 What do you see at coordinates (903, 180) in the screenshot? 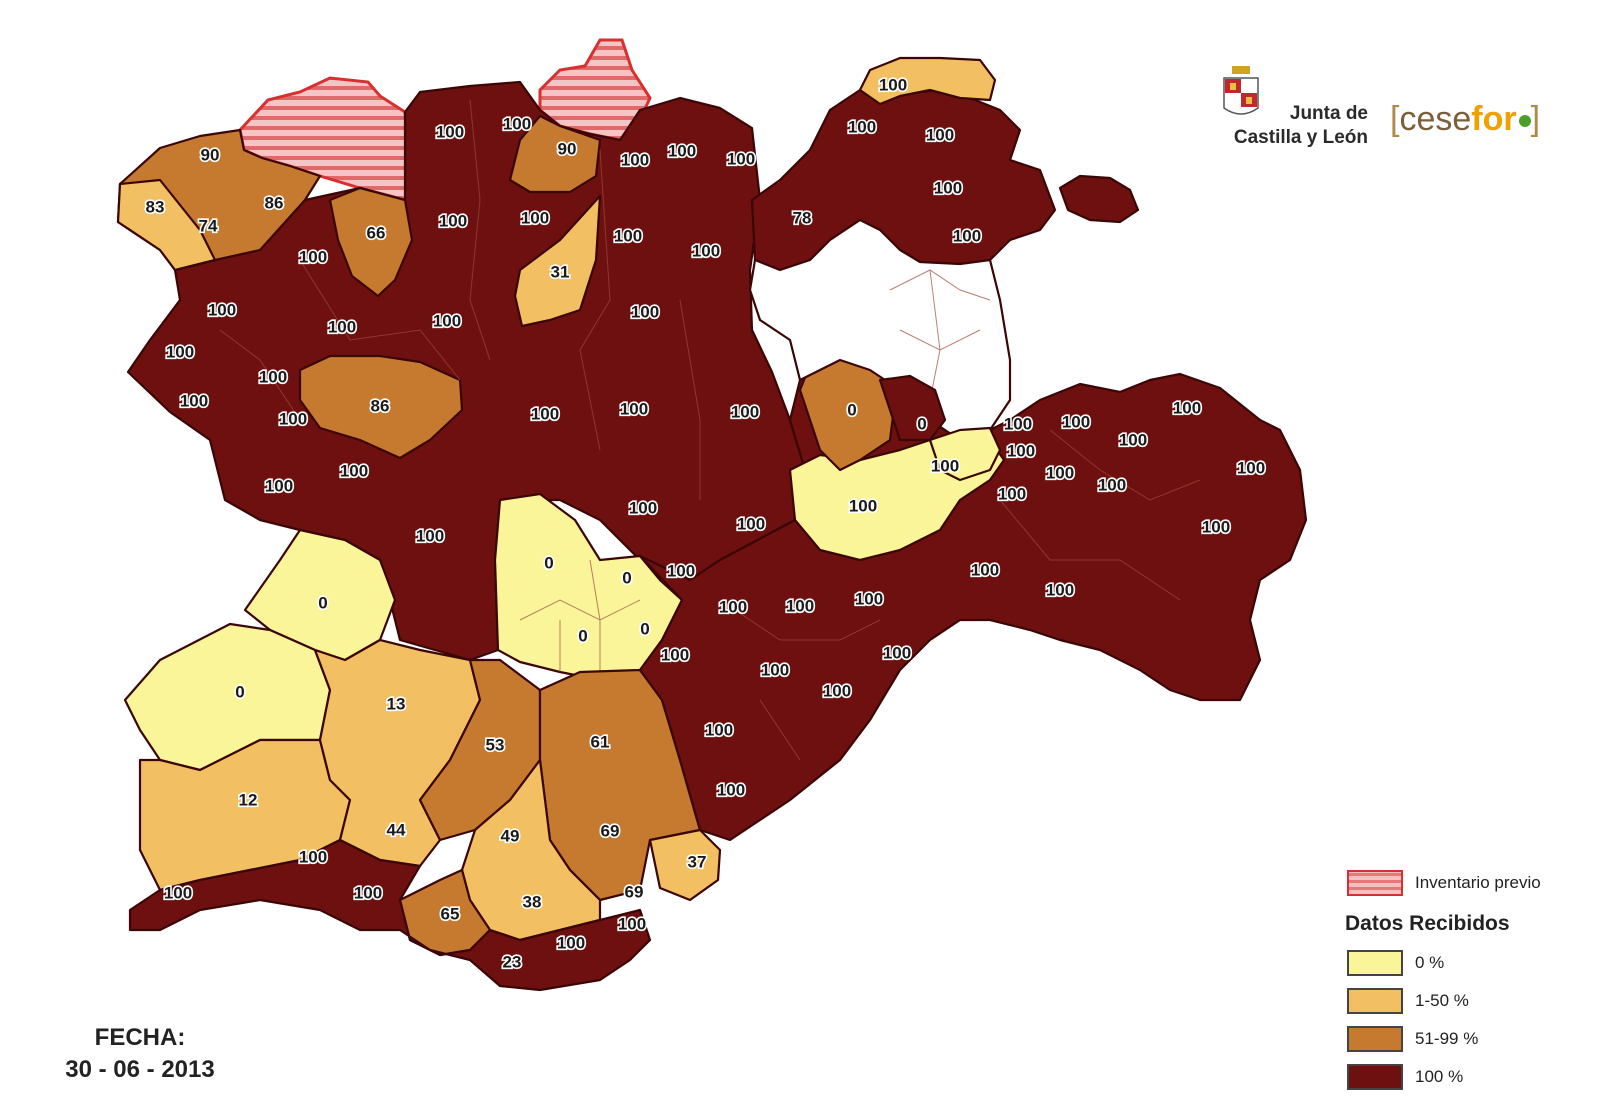
I see `region-100-northeast` at bounding box center [903, 180].